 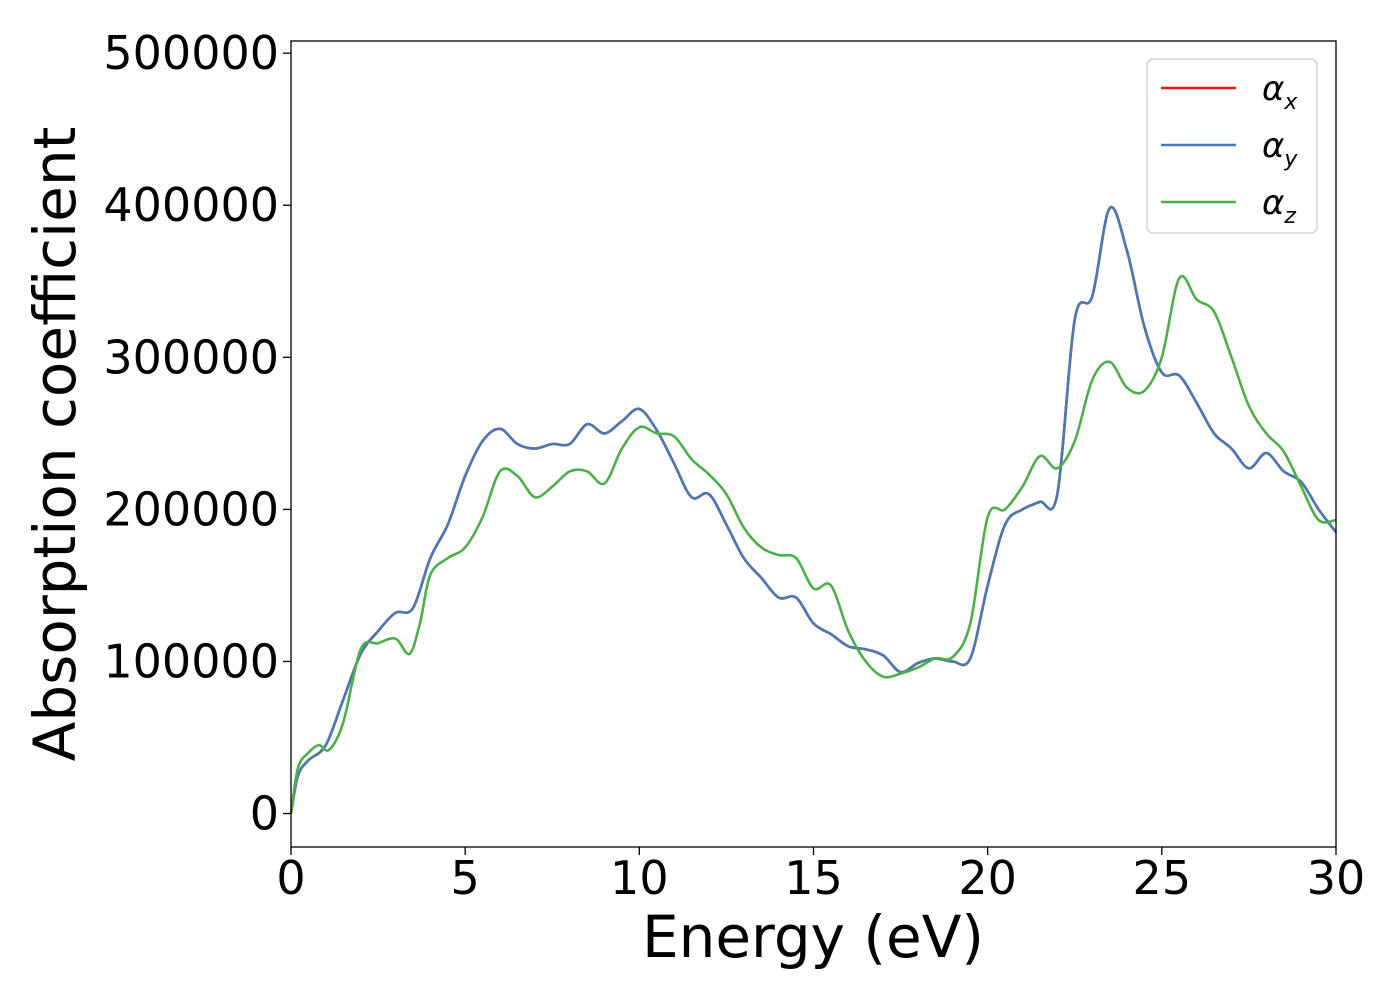 I want to click on x-tick-label: 25, so click(x=1162, y=878).